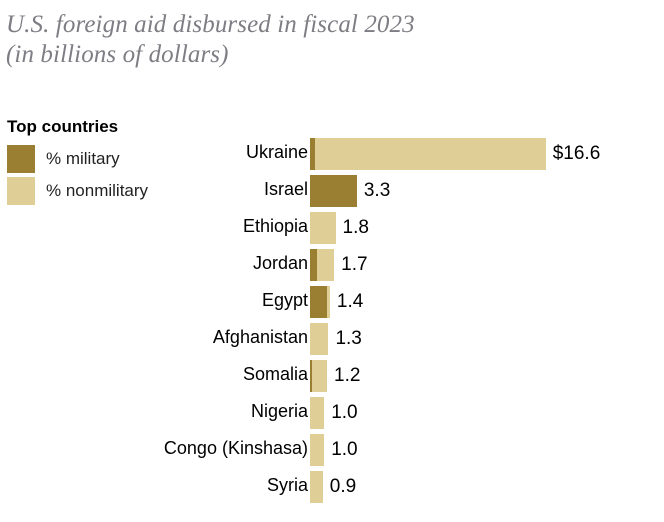 This screenshot has width=664, height=522. What do you see at coordinates (21, 191) in the screenshot?
I see `legend-swatch-nonmilitary` at bounding box center [21, 191].